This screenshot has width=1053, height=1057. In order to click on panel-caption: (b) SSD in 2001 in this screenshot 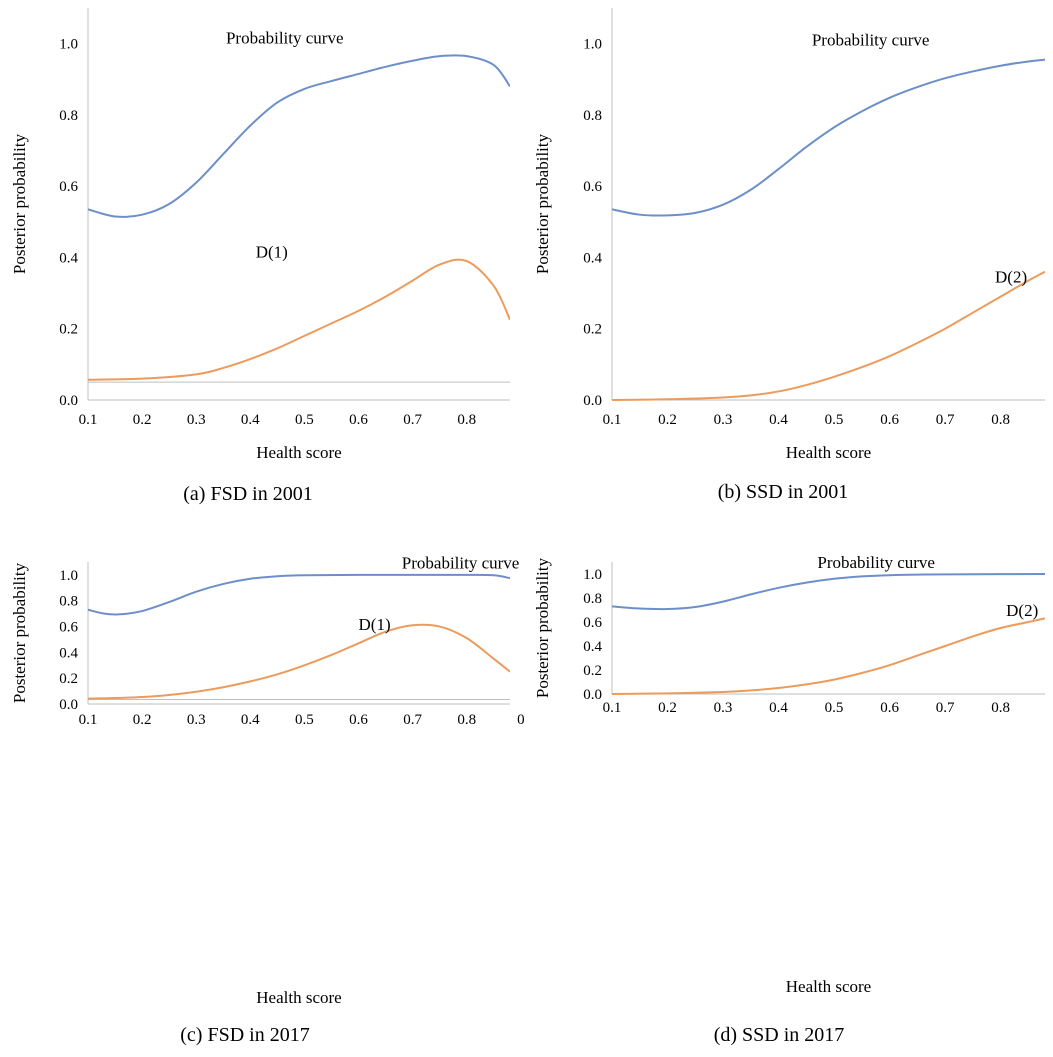, I will do `click(783, 492)`.